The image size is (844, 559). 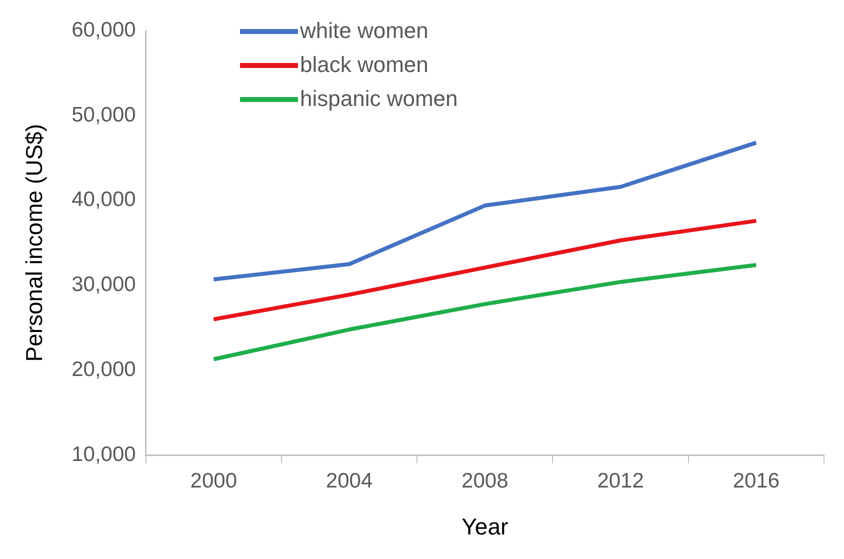 I want to click on x-axis-title: Year, so click(x=485, y=527).